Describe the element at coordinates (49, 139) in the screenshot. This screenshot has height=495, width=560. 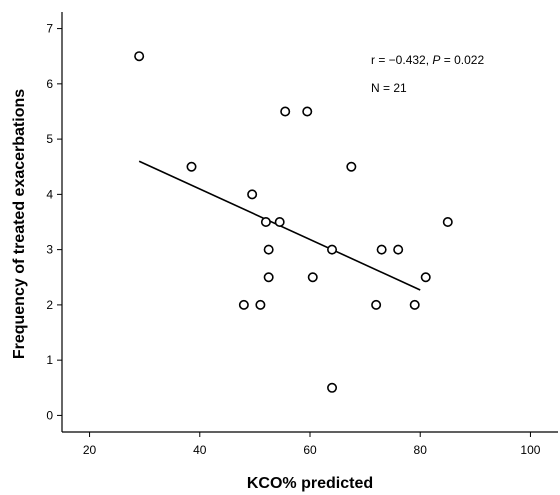
I see `y-tick-label: 5` at that location.